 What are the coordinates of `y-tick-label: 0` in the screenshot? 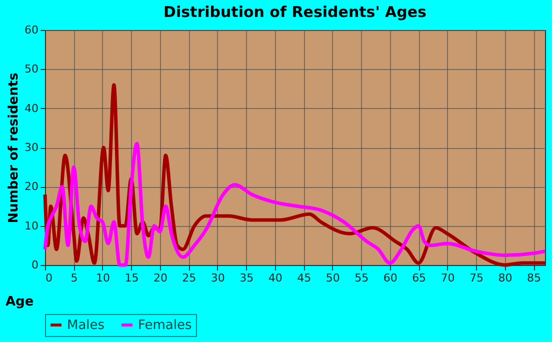 It's located at (35, 265).